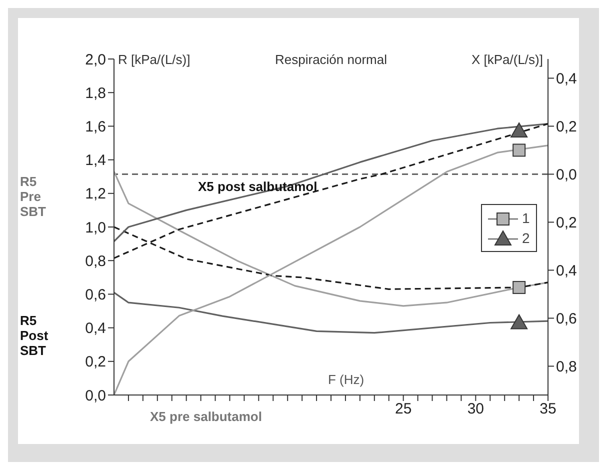 This screenshot has width=607, height=470. I want to click on y-tick-label: 0,4, so click(95, 329).